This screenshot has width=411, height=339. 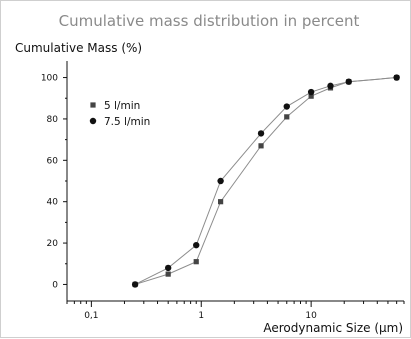 What do you see at coordinates (127, 122) in the screenshot?
I see `legend-label: 7.5 l/min` at bounding box center [127, 122].